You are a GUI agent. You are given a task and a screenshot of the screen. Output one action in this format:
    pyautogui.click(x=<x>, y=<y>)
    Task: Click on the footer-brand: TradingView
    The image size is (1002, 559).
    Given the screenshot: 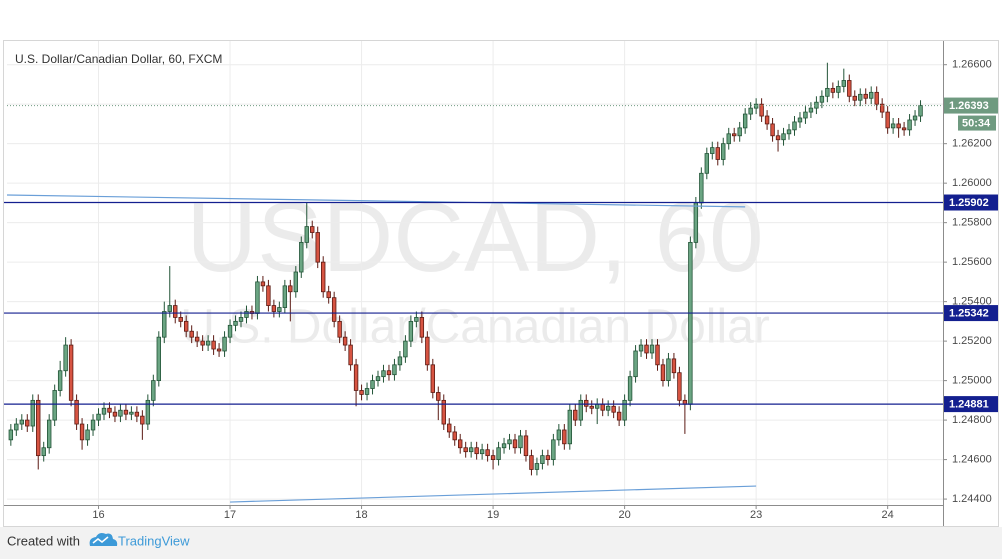 What is the action you would take?
    pyautogui.click(x=154, y=540)
    